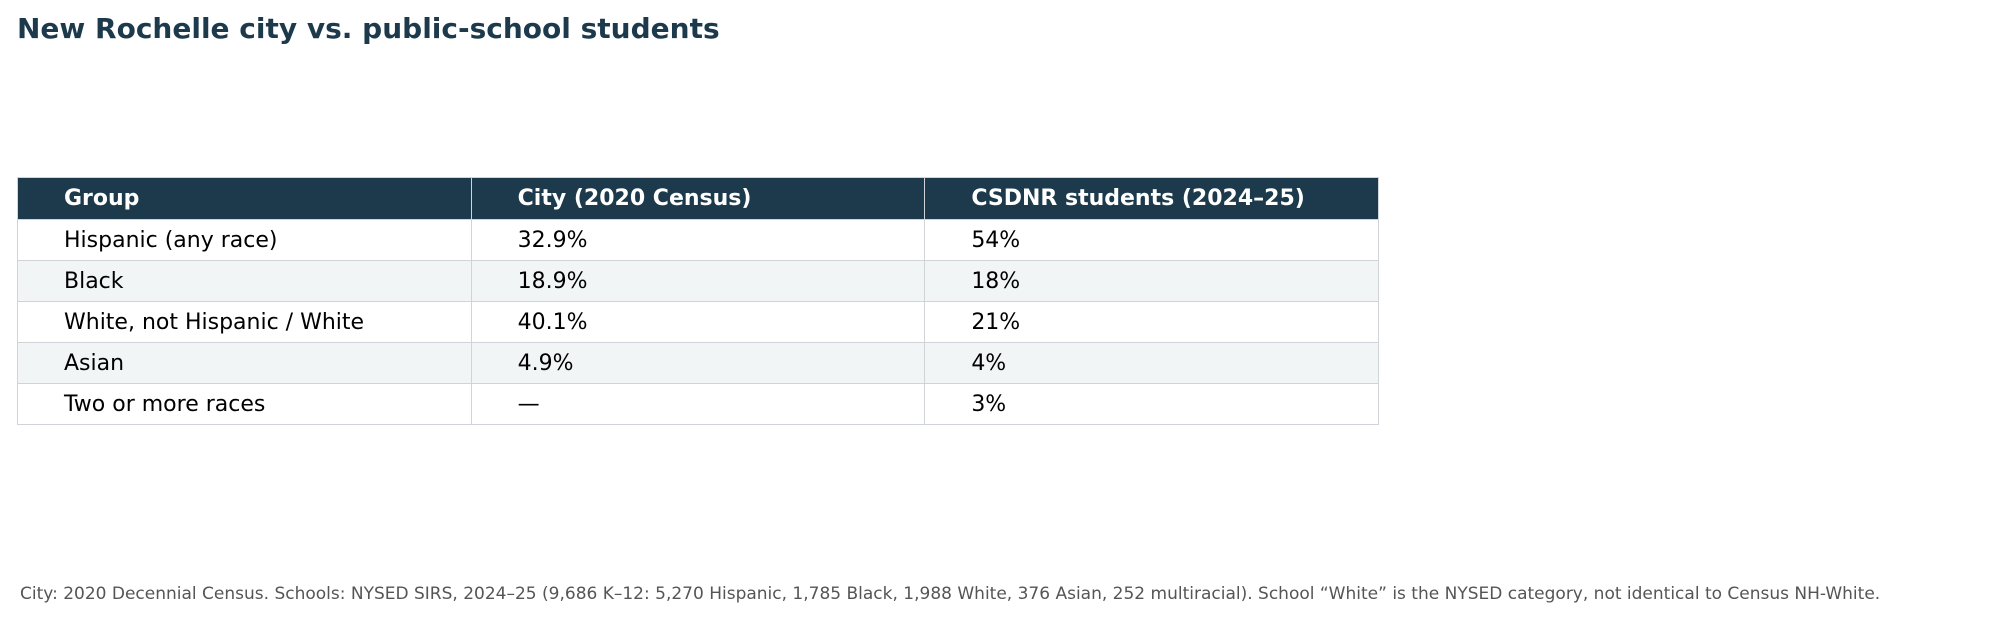 Image resolution: width=2000 pixels, height=623 pixels. I want to click on table-cell: Black, so click(244, 281).